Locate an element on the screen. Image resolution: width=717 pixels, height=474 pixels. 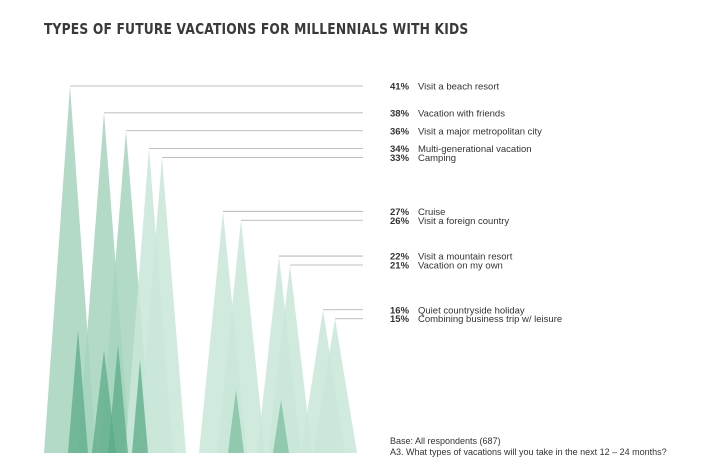
category-label-3: Visit a major metropolitan city is located at coordinates (480, 131).